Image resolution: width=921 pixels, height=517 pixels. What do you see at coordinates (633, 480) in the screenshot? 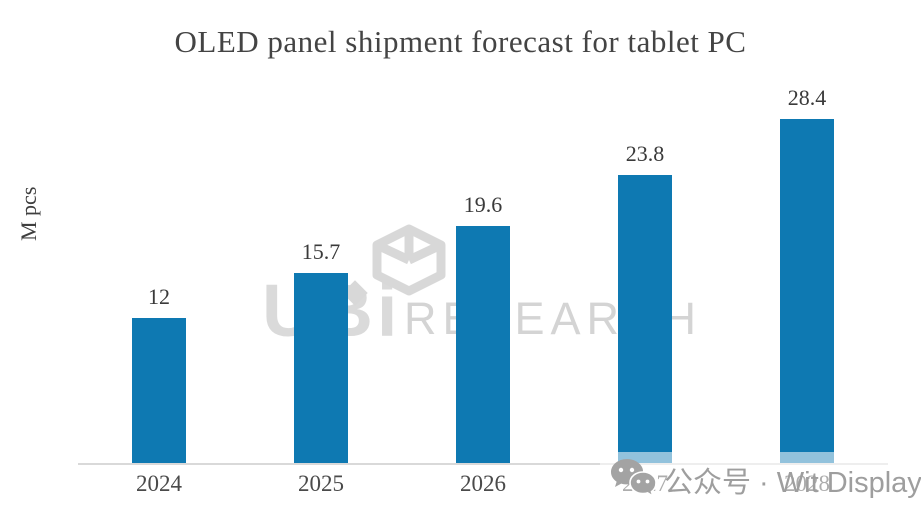
I see `wechat-icon` at bounding box center [633, 480].